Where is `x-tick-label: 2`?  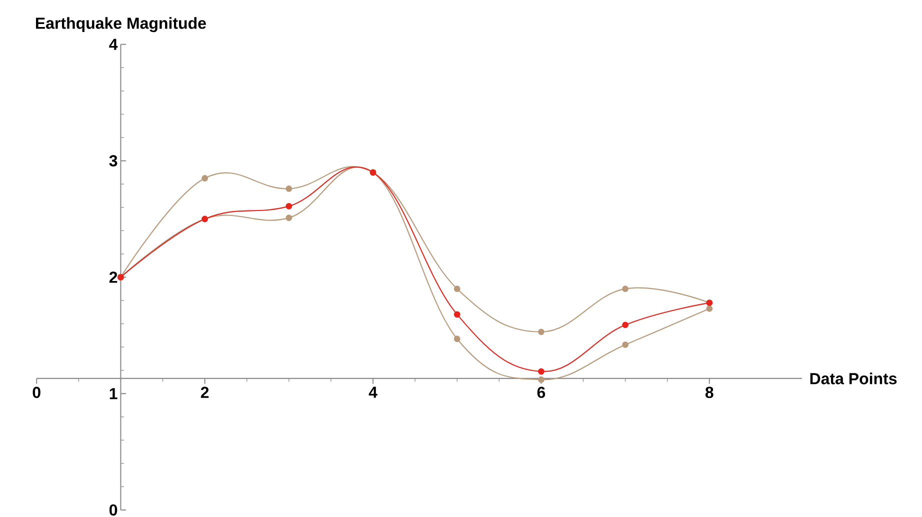
x-tick-label: 2 is located at coordinates (204, 392).